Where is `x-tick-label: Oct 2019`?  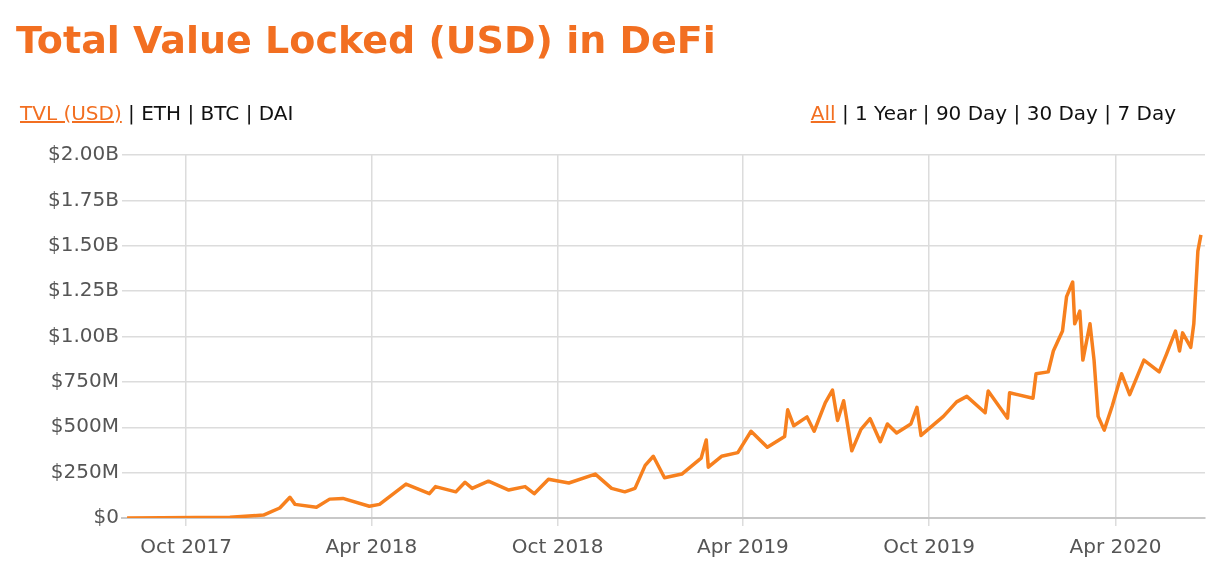
x-tick-label: Oct 2019 is located at coordinates (929, 546).